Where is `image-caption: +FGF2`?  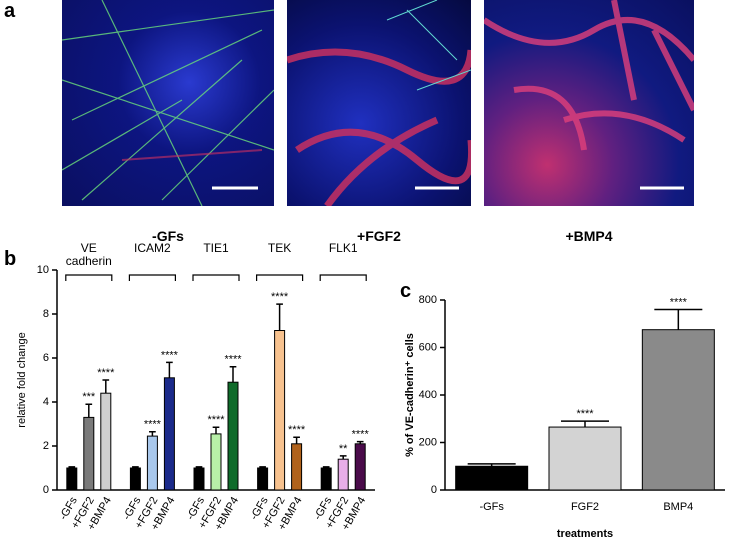
image-caption: +FGF2 is located at coordinates (379, 236).